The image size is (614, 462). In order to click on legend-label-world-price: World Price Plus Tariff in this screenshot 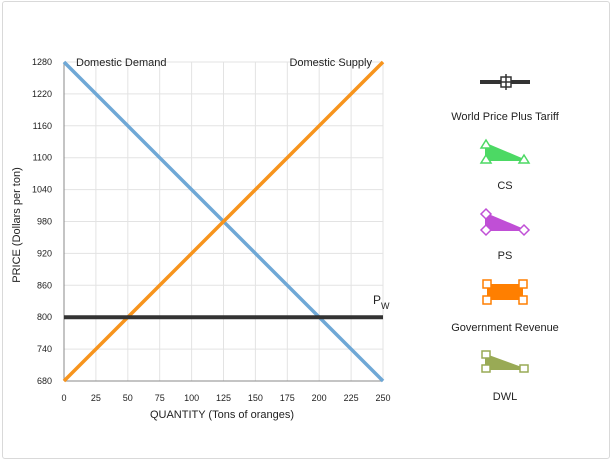, I will do `click(505, 117)`.